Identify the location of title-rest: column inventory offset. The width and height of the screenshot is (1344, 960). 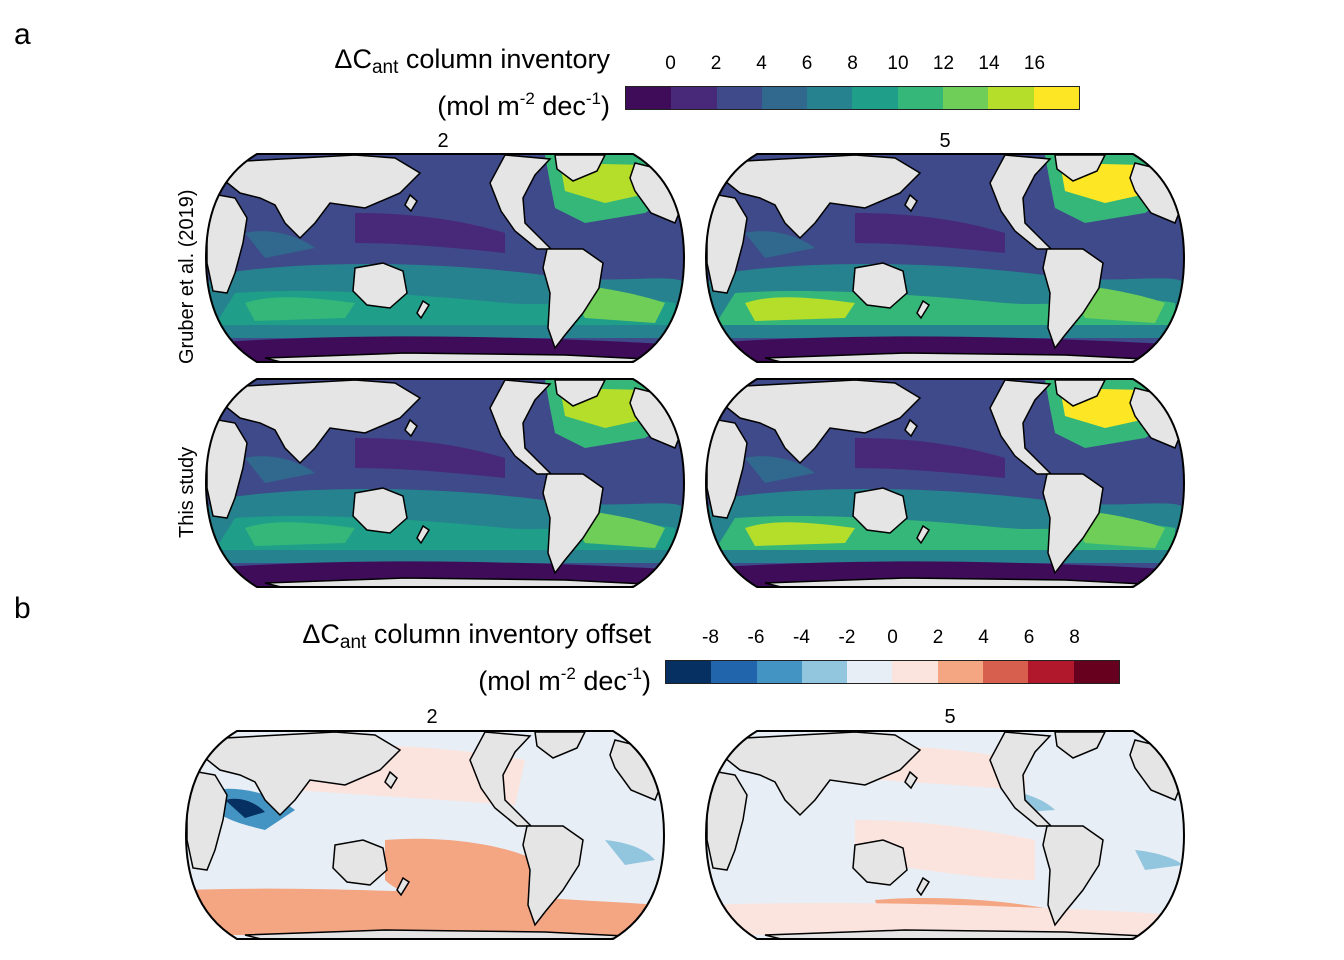
(508, 634).